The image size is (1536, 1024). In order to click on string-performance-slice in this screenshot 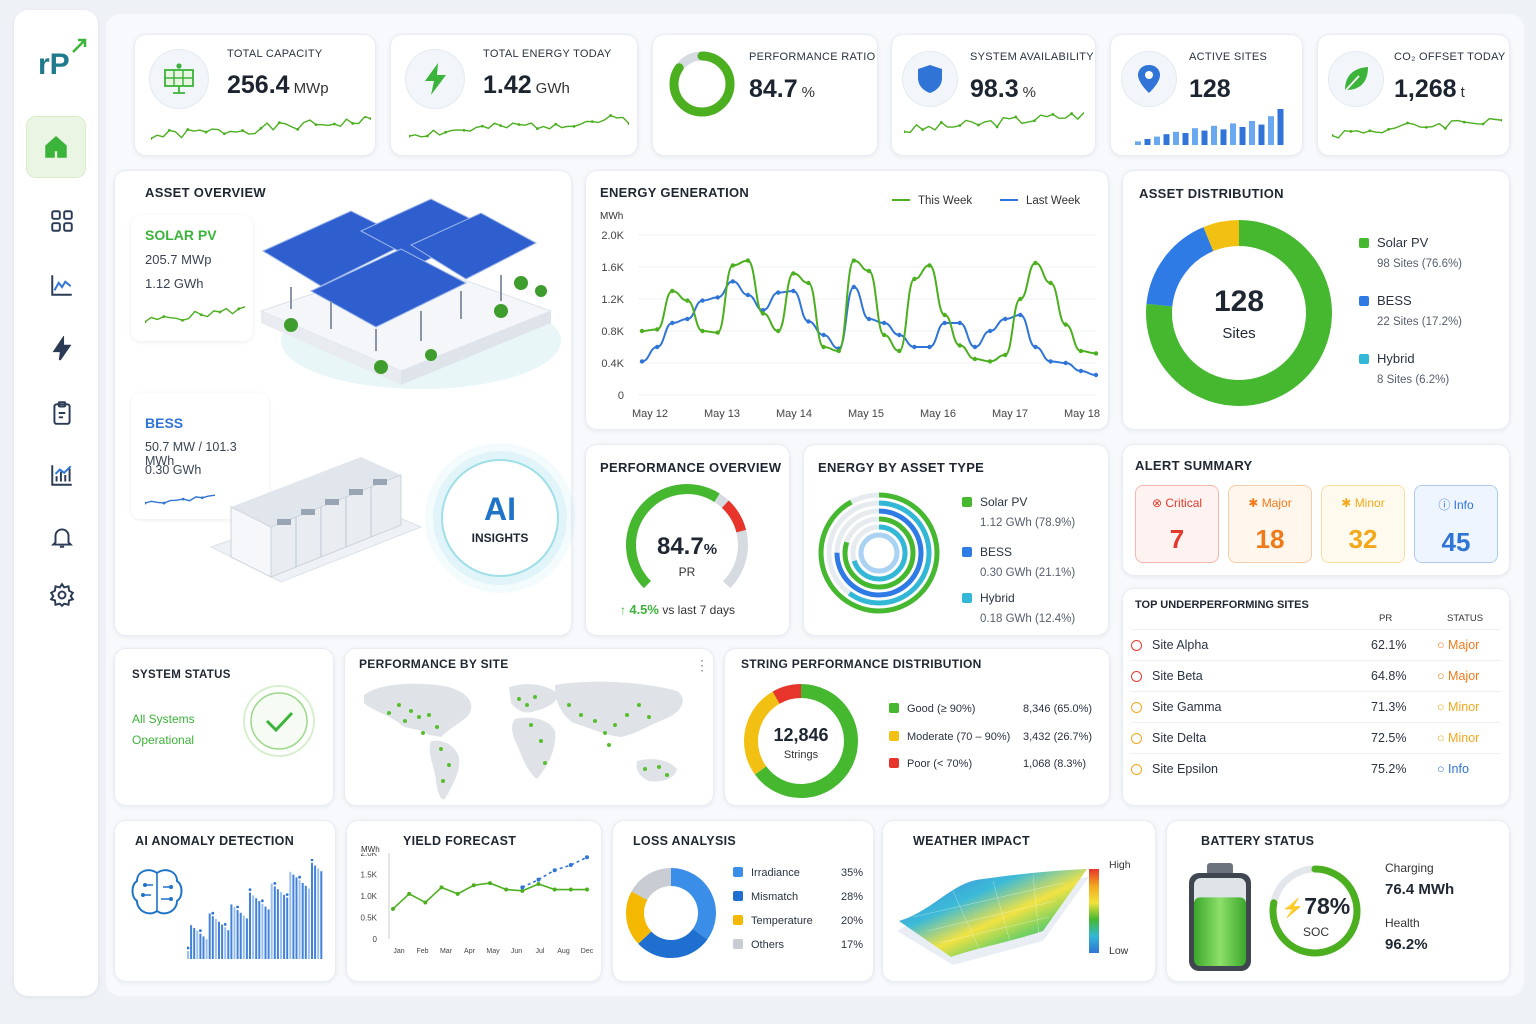, I will do `click(806, 741)`.